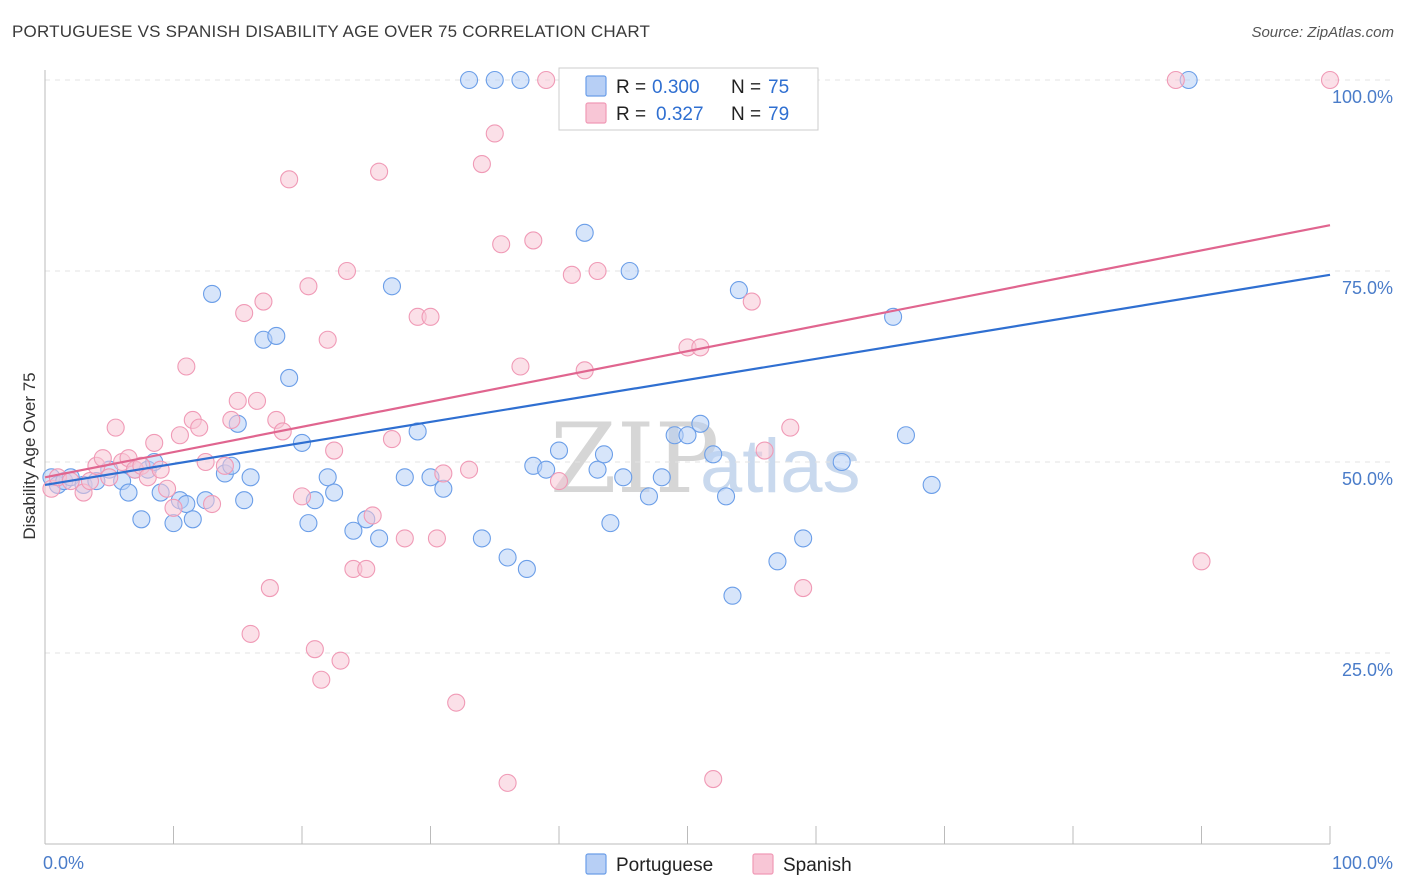  Describe the element at coordinates (778, 114) in the screenshot. I see `legend-n-value-spanish: 79` at that location.